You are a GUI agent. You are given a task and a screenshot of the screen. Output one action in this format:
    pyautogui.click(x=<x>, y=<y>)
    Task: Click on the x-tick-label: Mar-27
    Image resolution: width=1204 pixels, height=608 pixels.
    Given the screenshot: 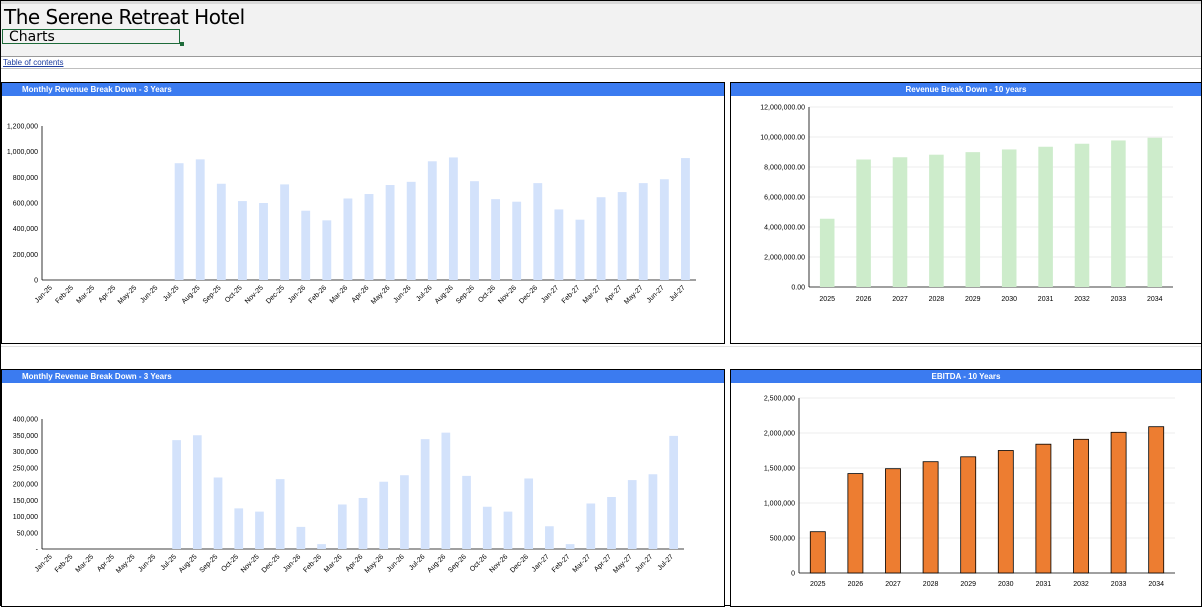 What is the action you would take?
    pyautogui.click(x=592, y=294)
    